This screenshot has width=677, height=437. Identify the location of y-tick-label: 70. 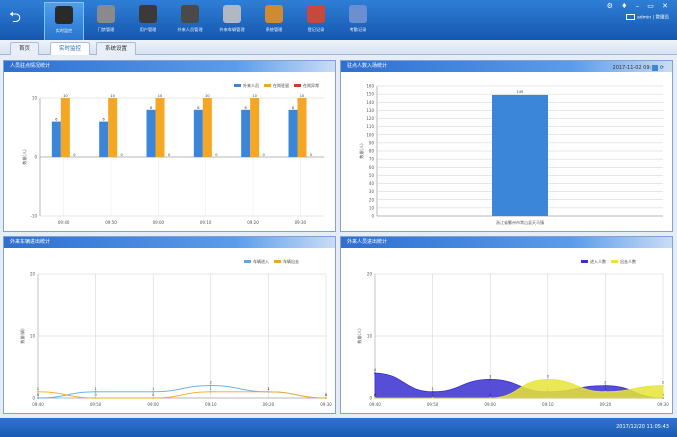
(372, 159).